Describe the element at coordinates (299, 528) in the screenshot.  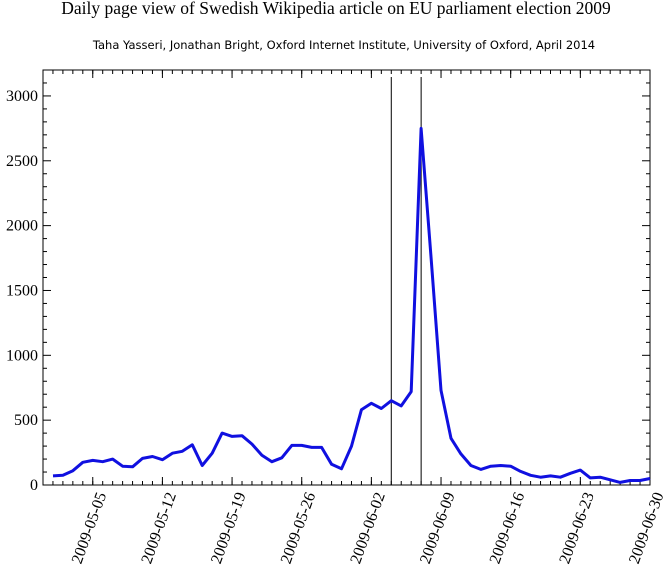
I see `x-tick-label: 2009-05-26` at that location.